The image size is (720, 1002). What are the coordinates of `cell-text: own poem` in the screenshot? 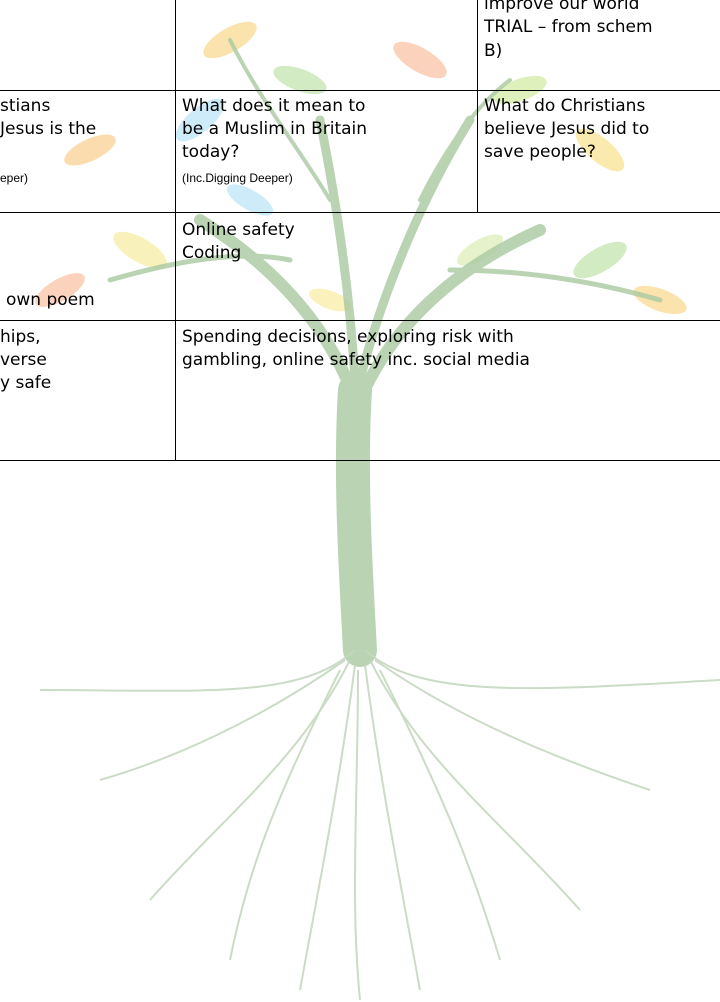 It's located at (50, 300).